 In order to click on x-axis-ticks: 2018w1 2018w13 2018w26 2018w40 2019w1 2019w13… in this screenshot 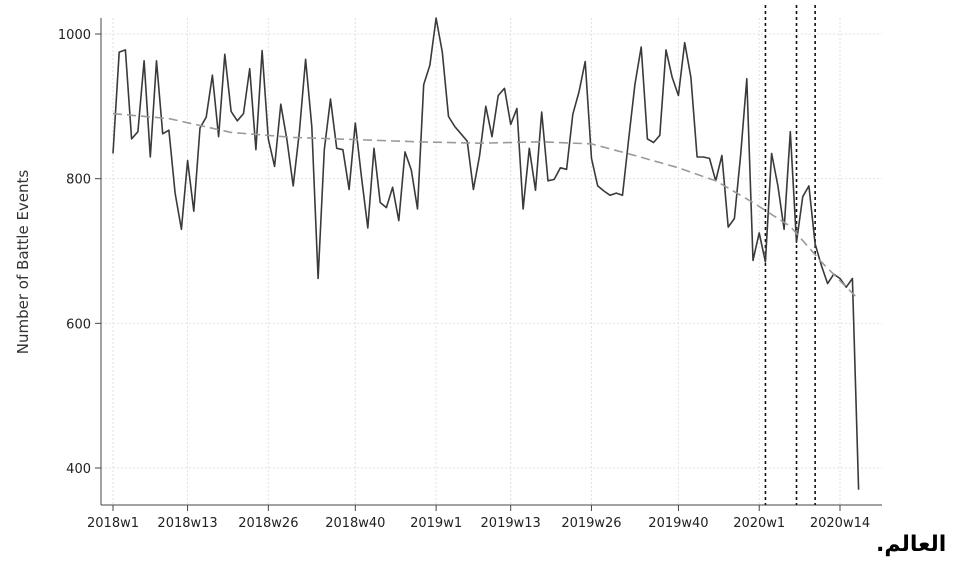, I will do `click(478, 518)`.